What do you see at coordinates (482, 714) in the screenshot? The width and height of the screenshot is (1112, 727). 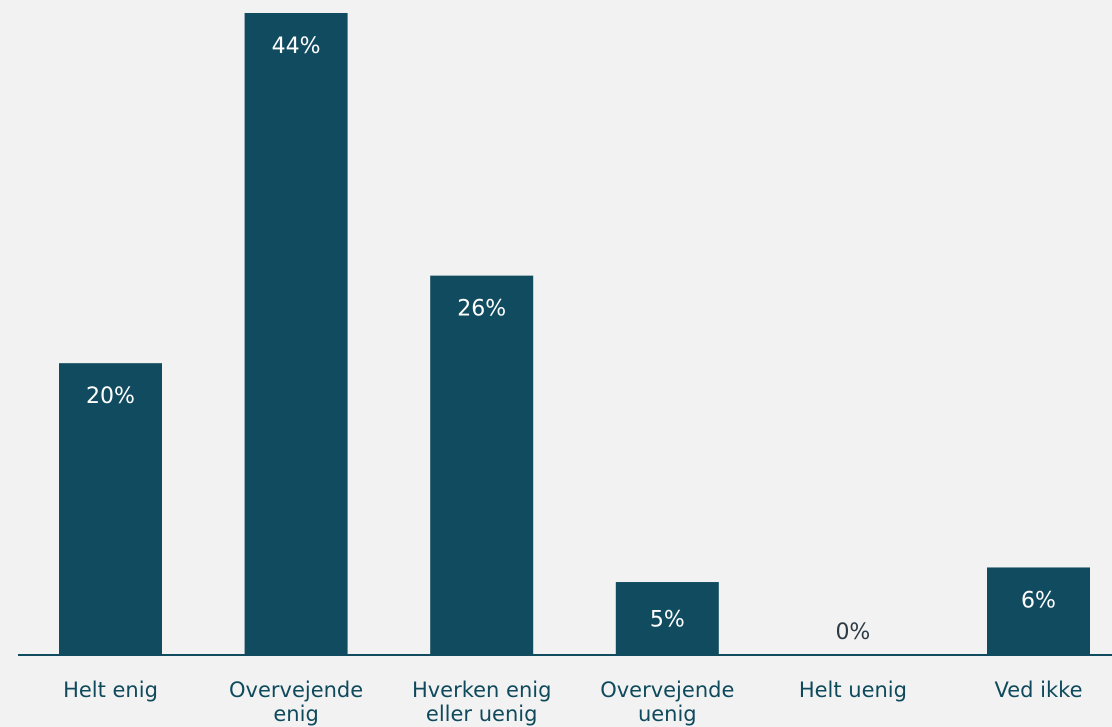 I see `category-label-line: eller uenig` at bounding box center [482, 714].